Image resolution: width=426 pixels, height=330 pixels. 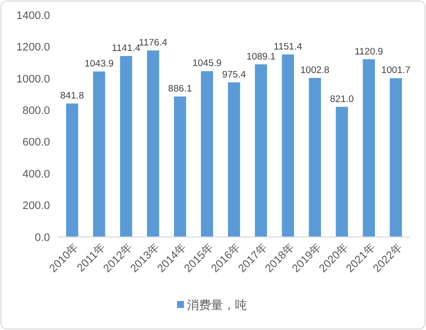 I want to click on y-tick-label: 0.0, so click(x=42, y=238).